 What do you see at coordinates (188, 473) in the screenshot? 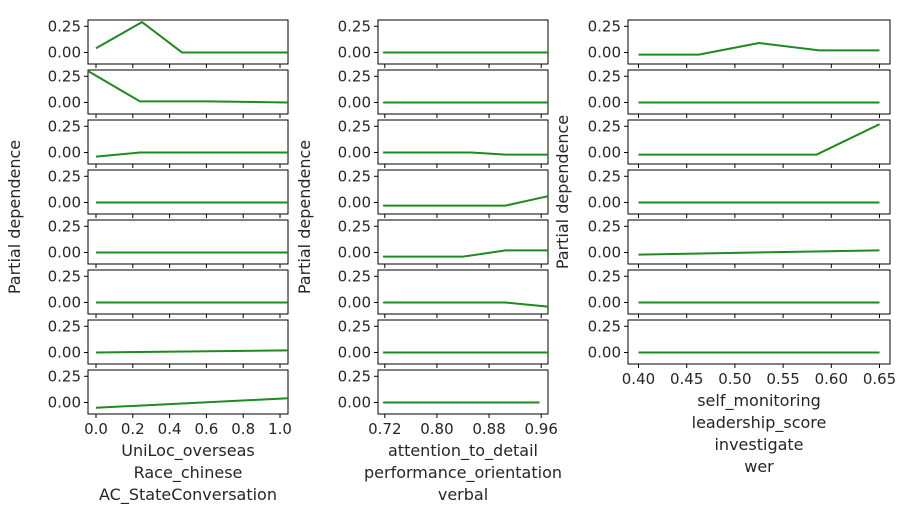
I see `x-axis-label-overlap: Race_chinese` at bounding box center [188, 473].